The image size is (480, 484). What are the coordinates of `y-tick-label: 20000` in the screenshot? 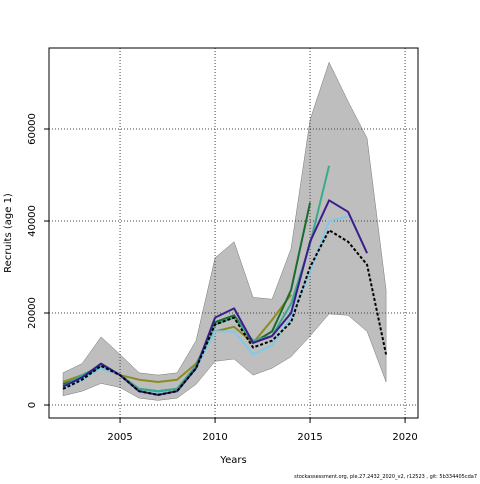 It's located at (32, 313).